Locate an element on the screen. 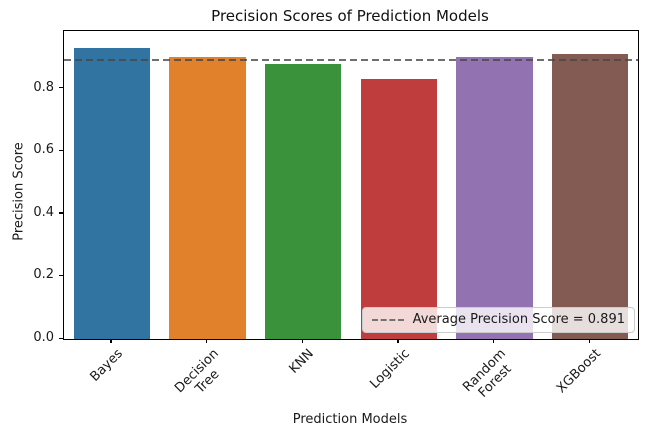  x-tick-label-bayes: Bayes is located at coordinates (106, 365).